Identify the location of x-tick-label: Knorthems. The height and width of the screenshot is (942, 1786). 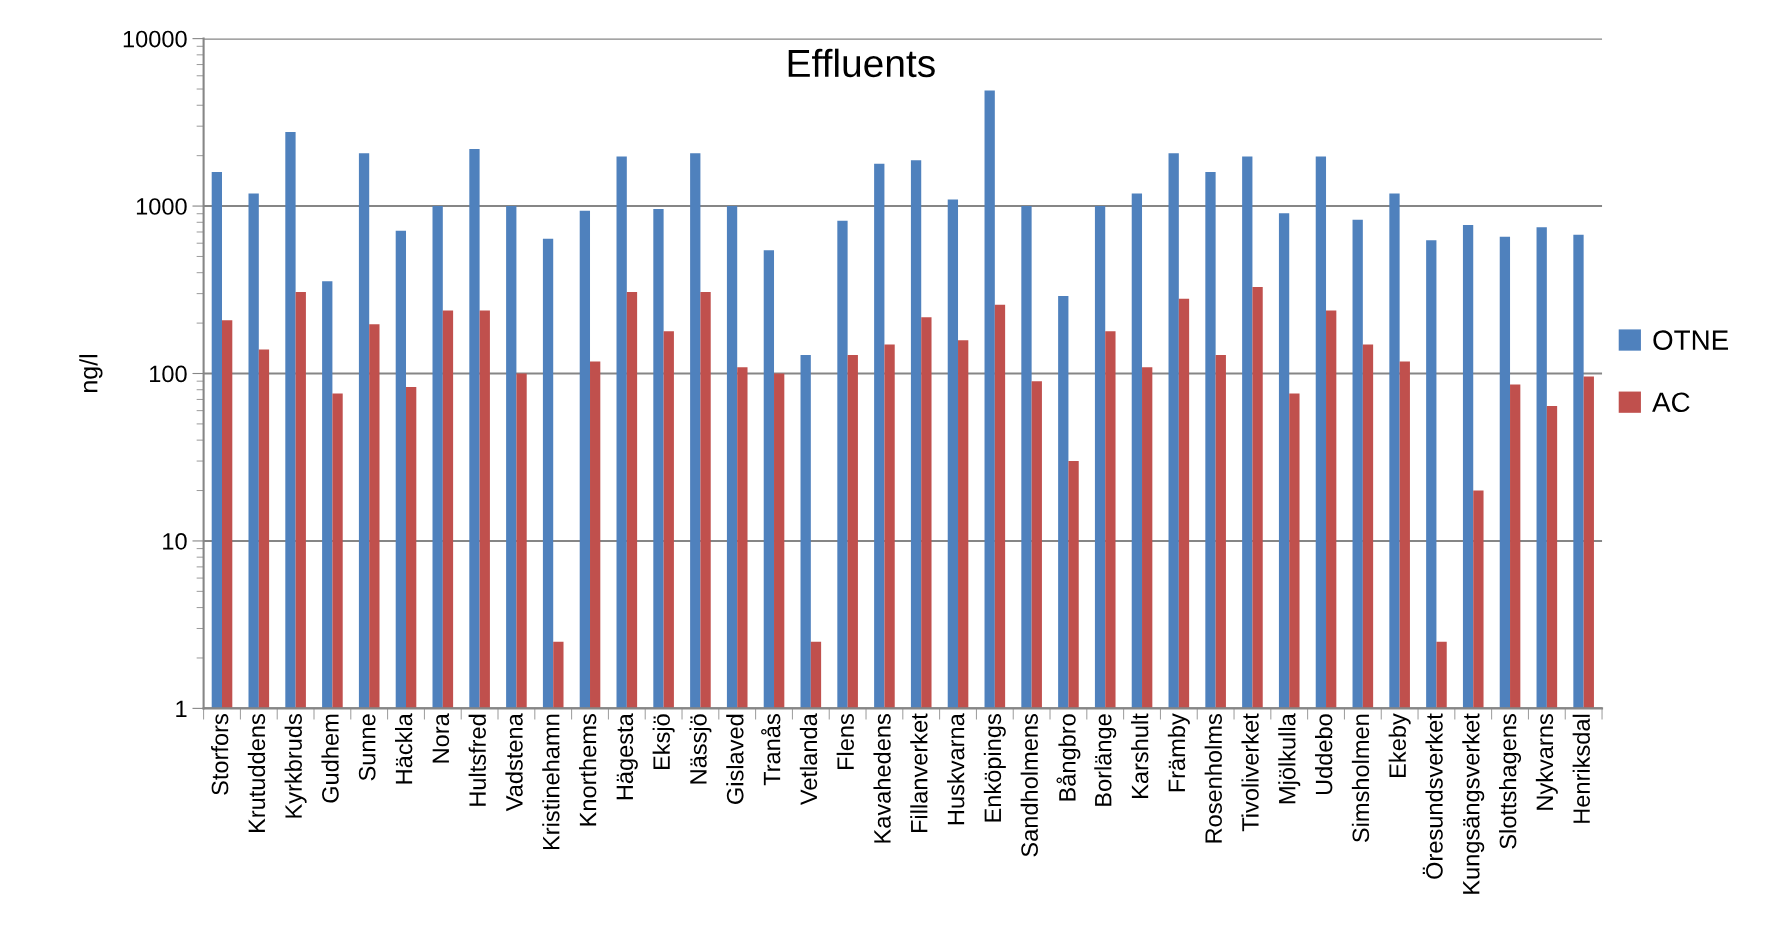
(588, 770).